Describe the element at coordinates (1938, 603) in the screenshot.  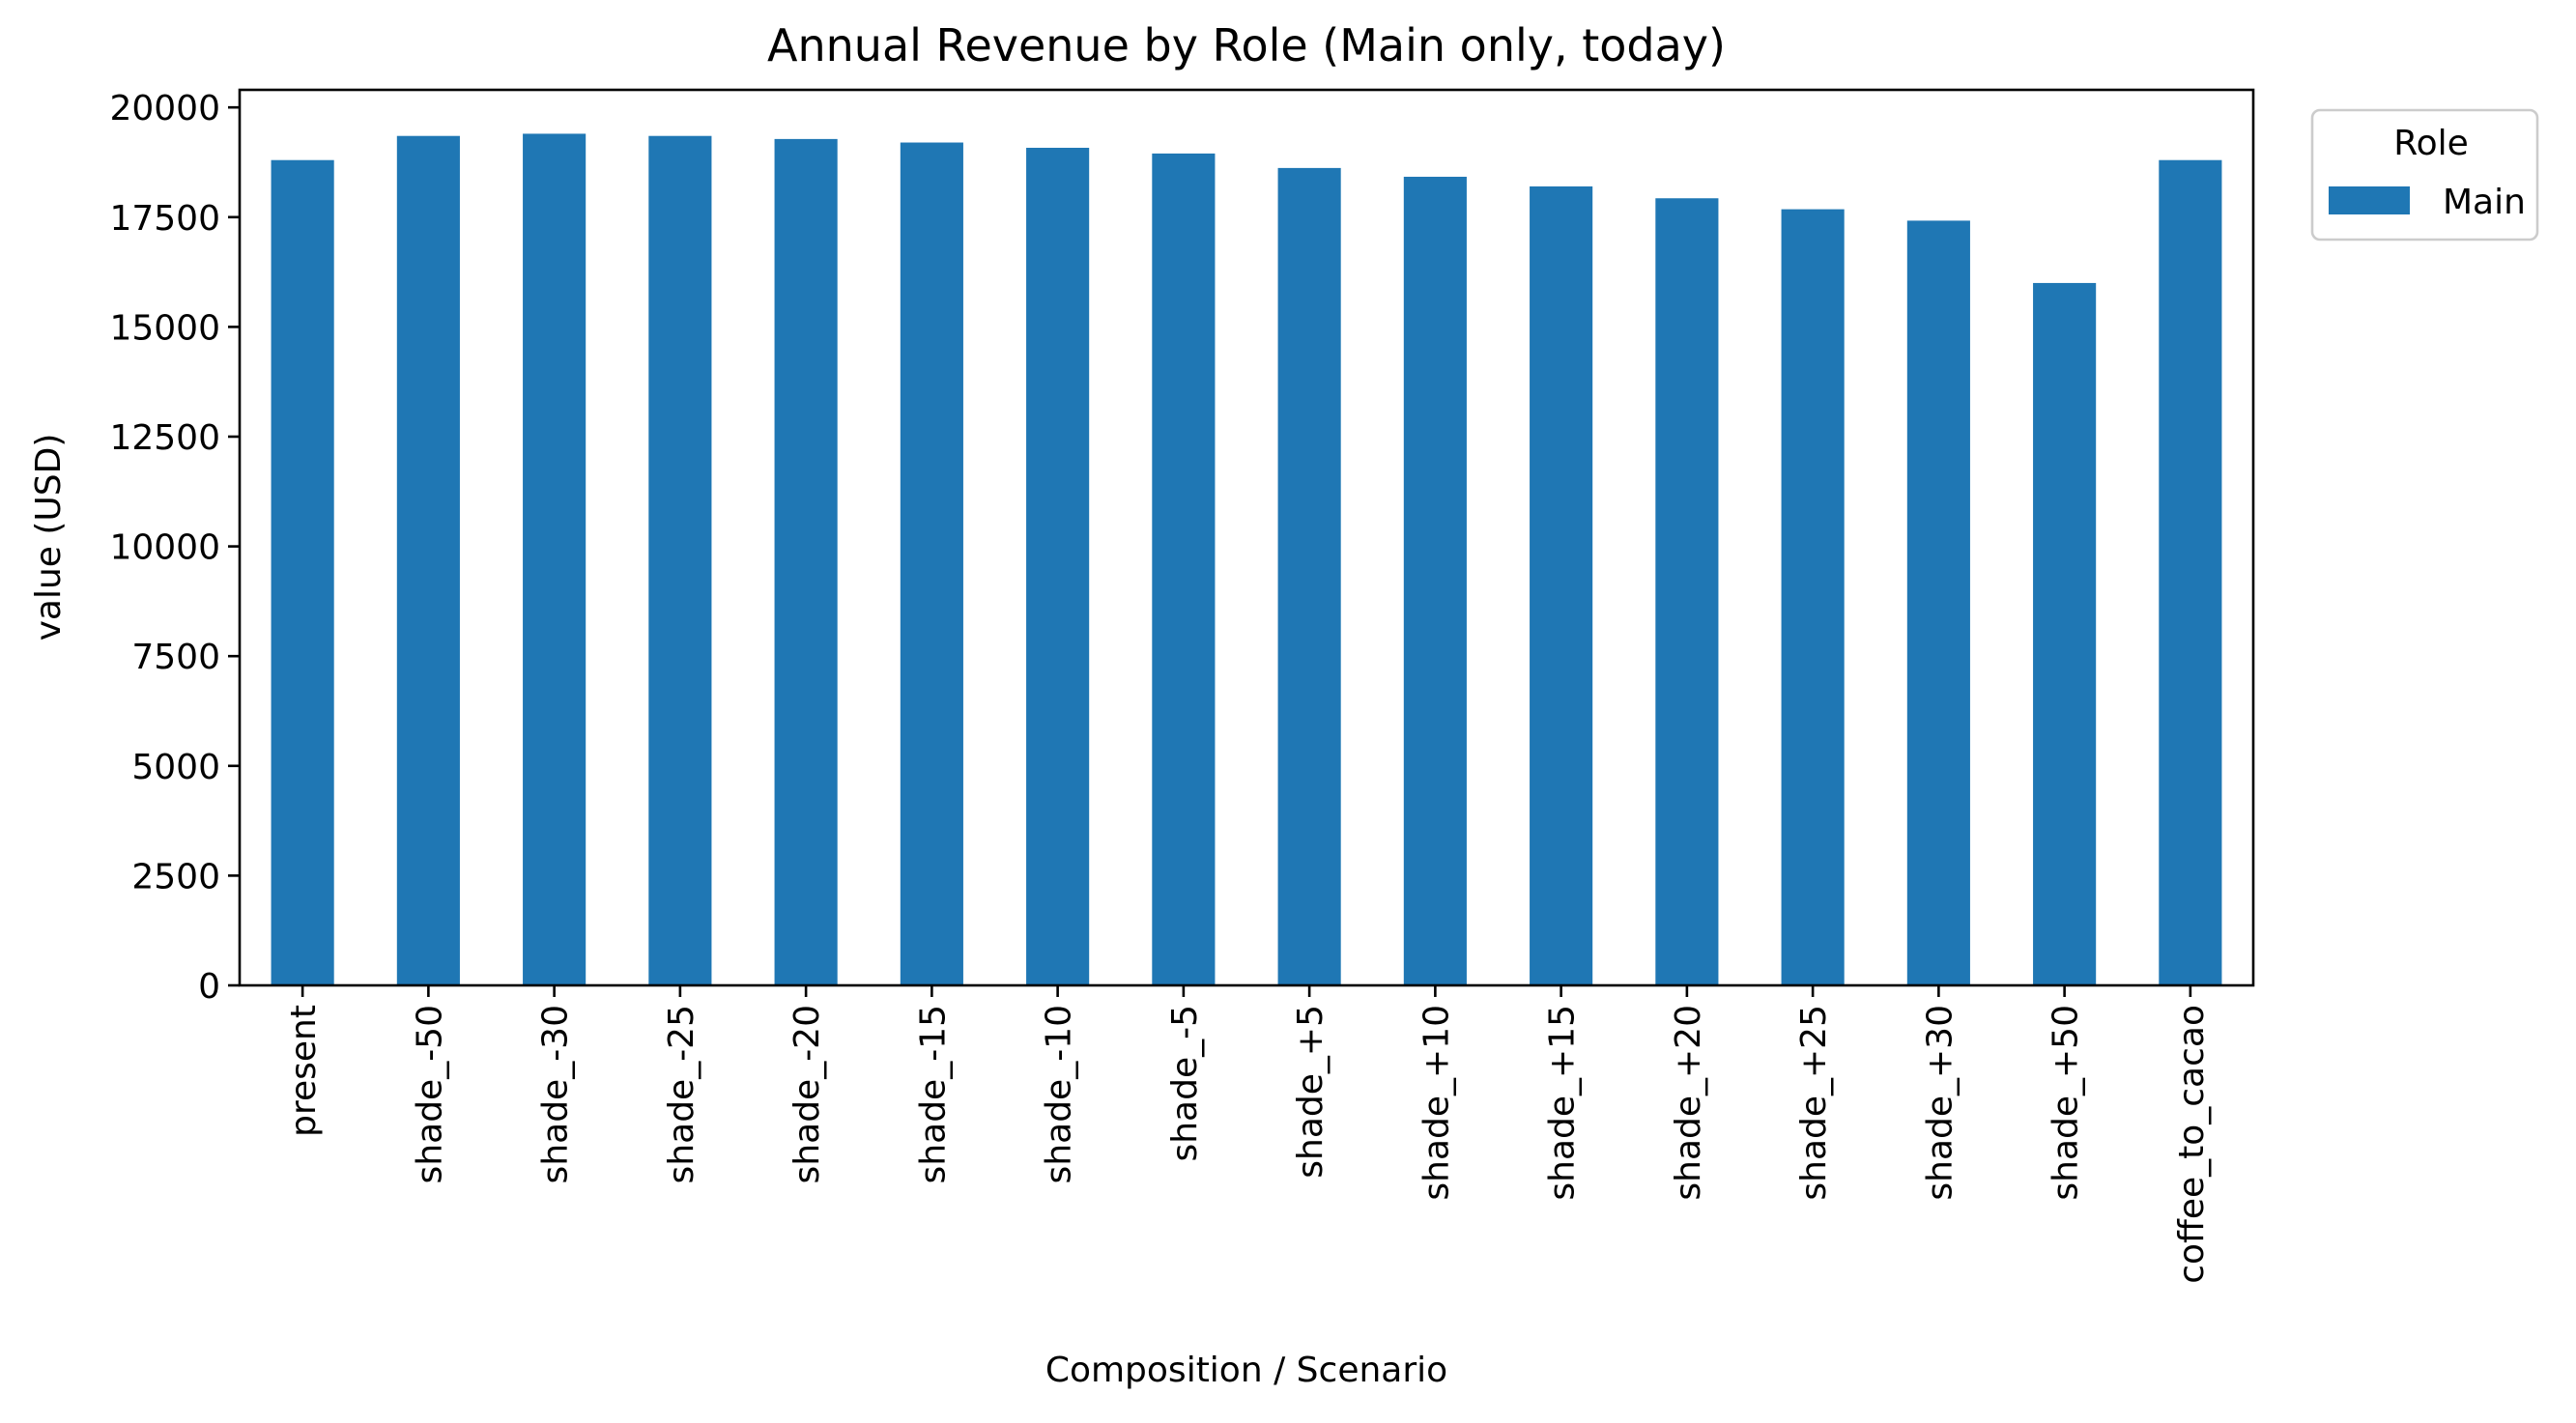
I see `bar-shade_+30` at that location.